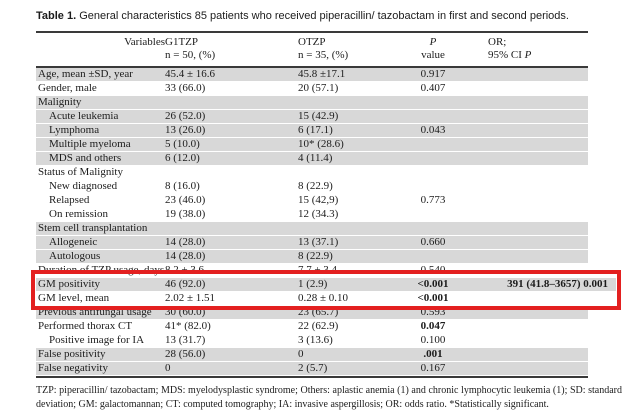 Image resolution: width=624 pixels, height=419 pixels. I want to click on g1tzp-value: 14 (28.0), so click(185, 256).